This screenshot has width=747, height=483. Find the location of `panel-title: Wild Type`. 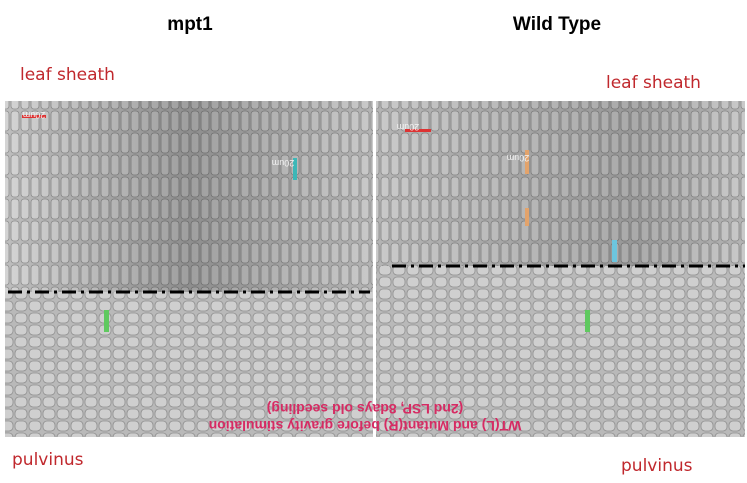

panel-title: Wild Type is located at coordinates (557, 24).